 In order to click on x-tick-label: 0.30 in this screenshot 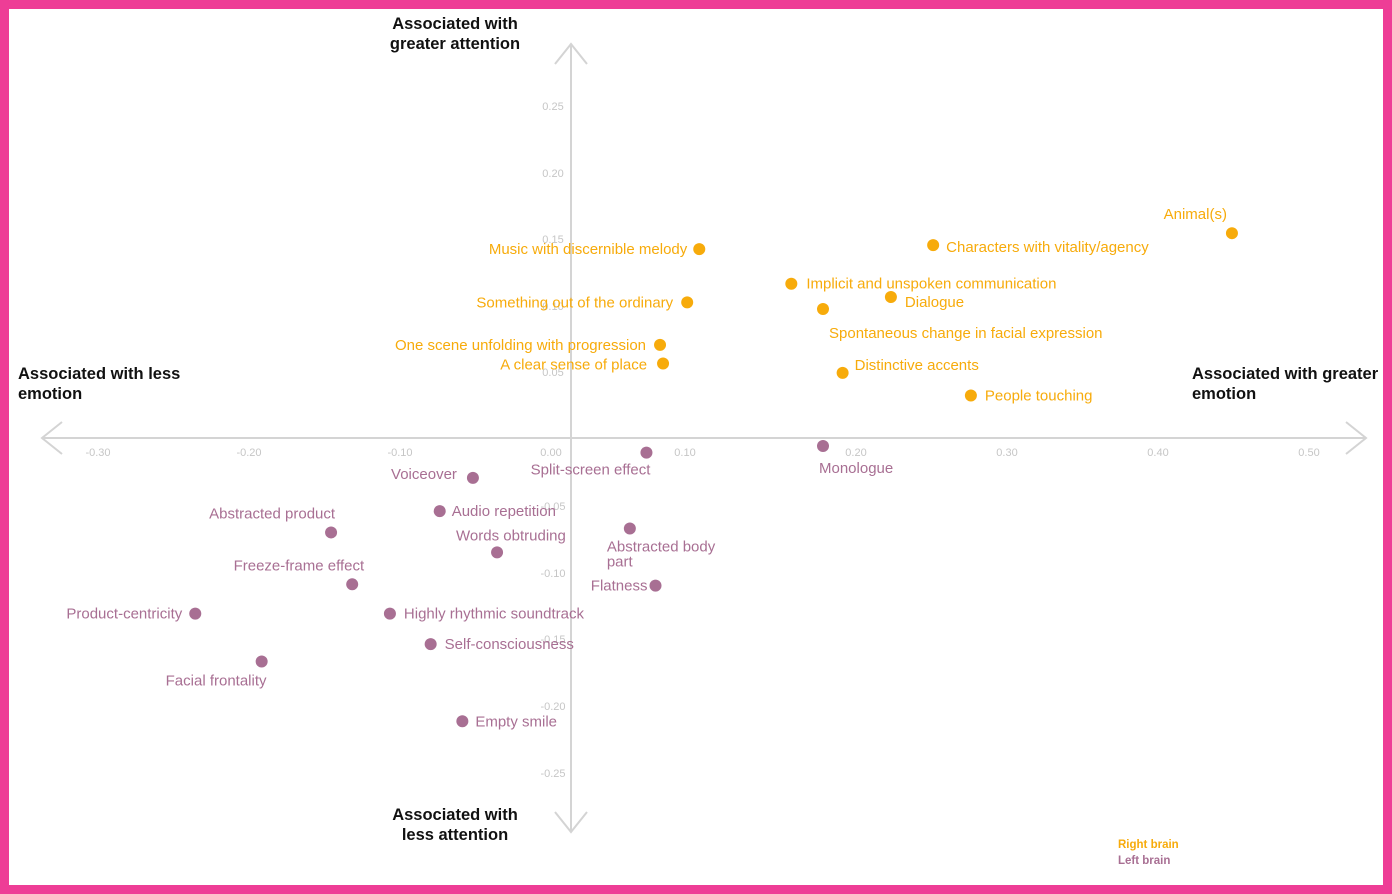, I will do `click(1006, 453)`.